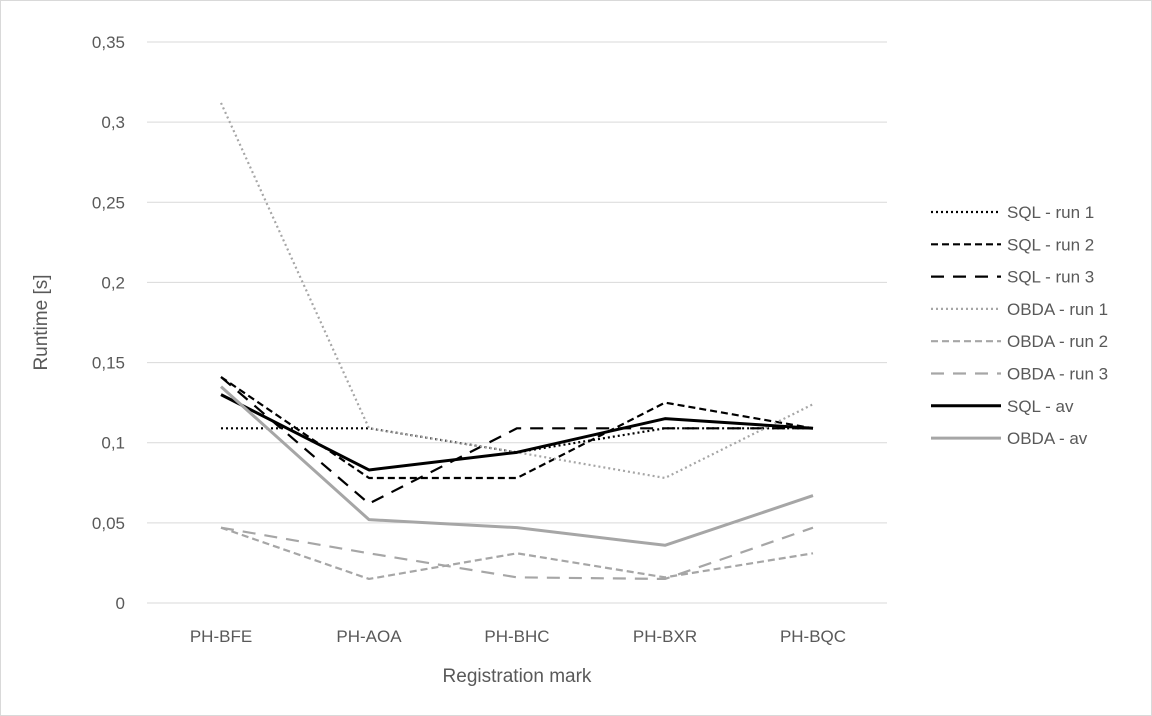 The height and width of the screenshot is (716, 1152). Describe the element at coordinates (369, 636) in the screenshot. I see `x-tick-label: PH-AOA` at that location.